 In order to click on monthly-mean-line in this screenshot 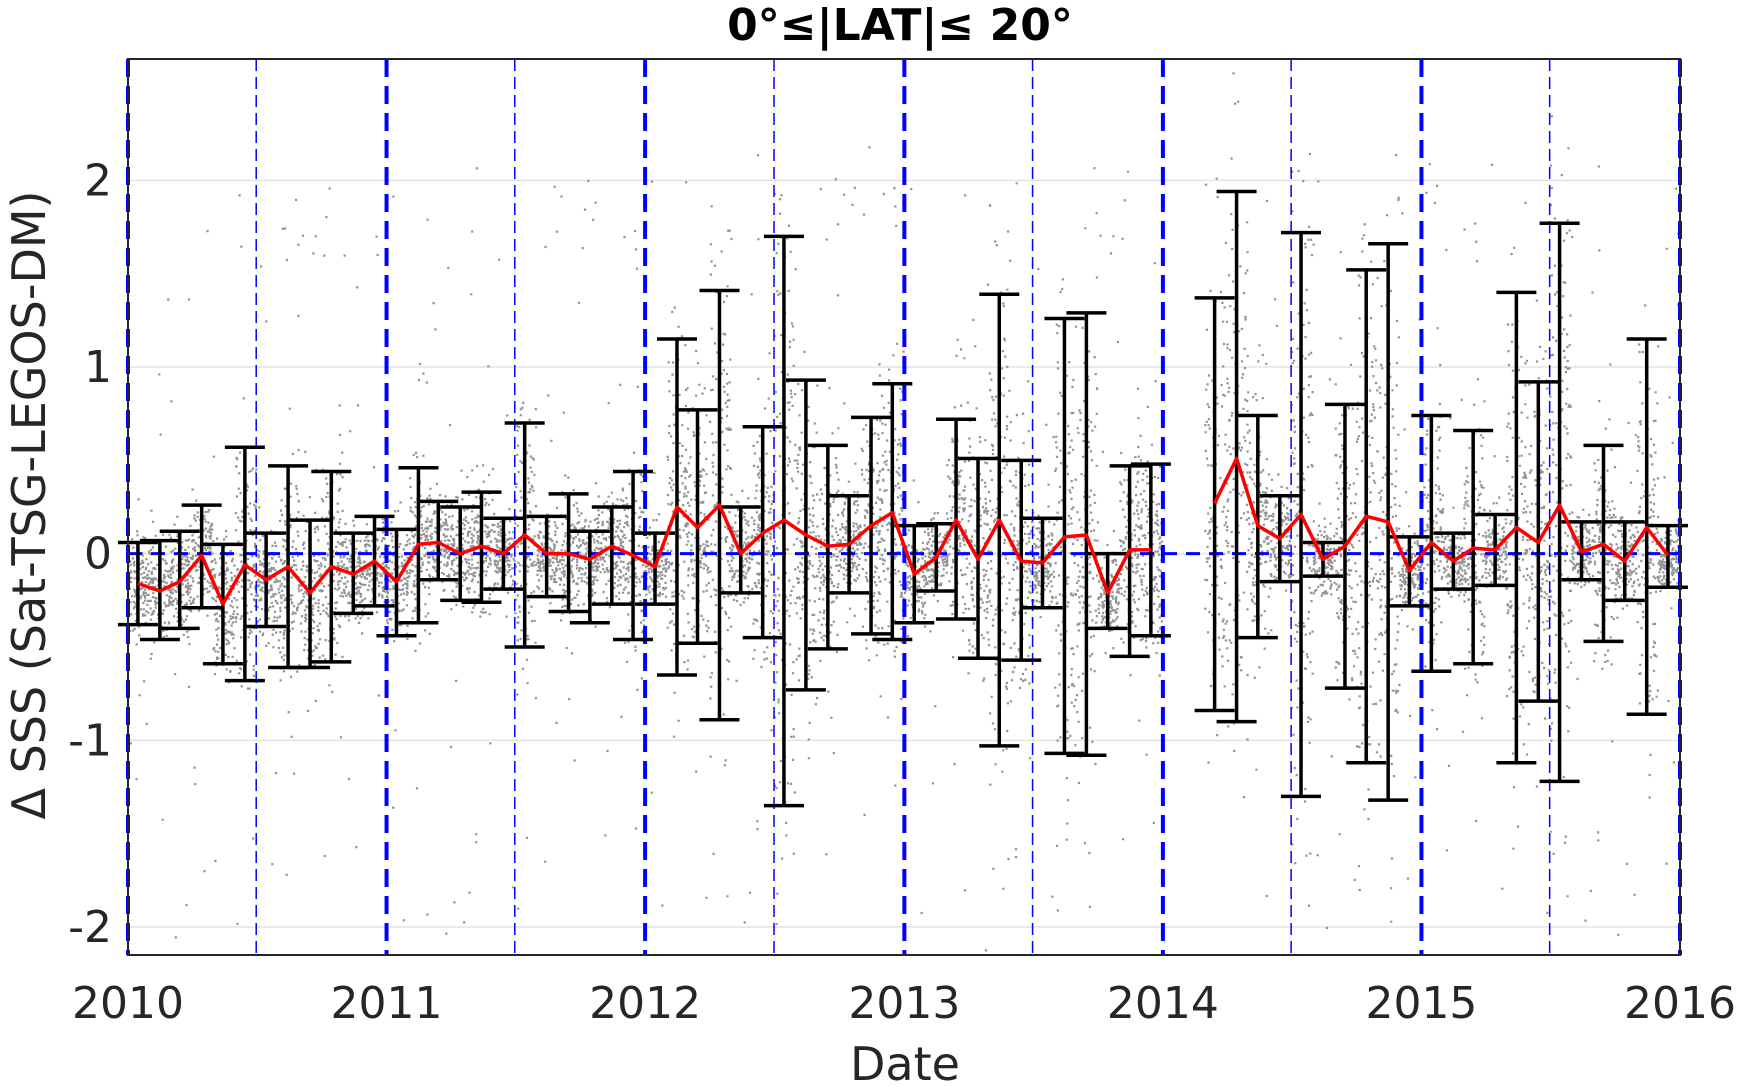, I will do `click(903, 531)`.